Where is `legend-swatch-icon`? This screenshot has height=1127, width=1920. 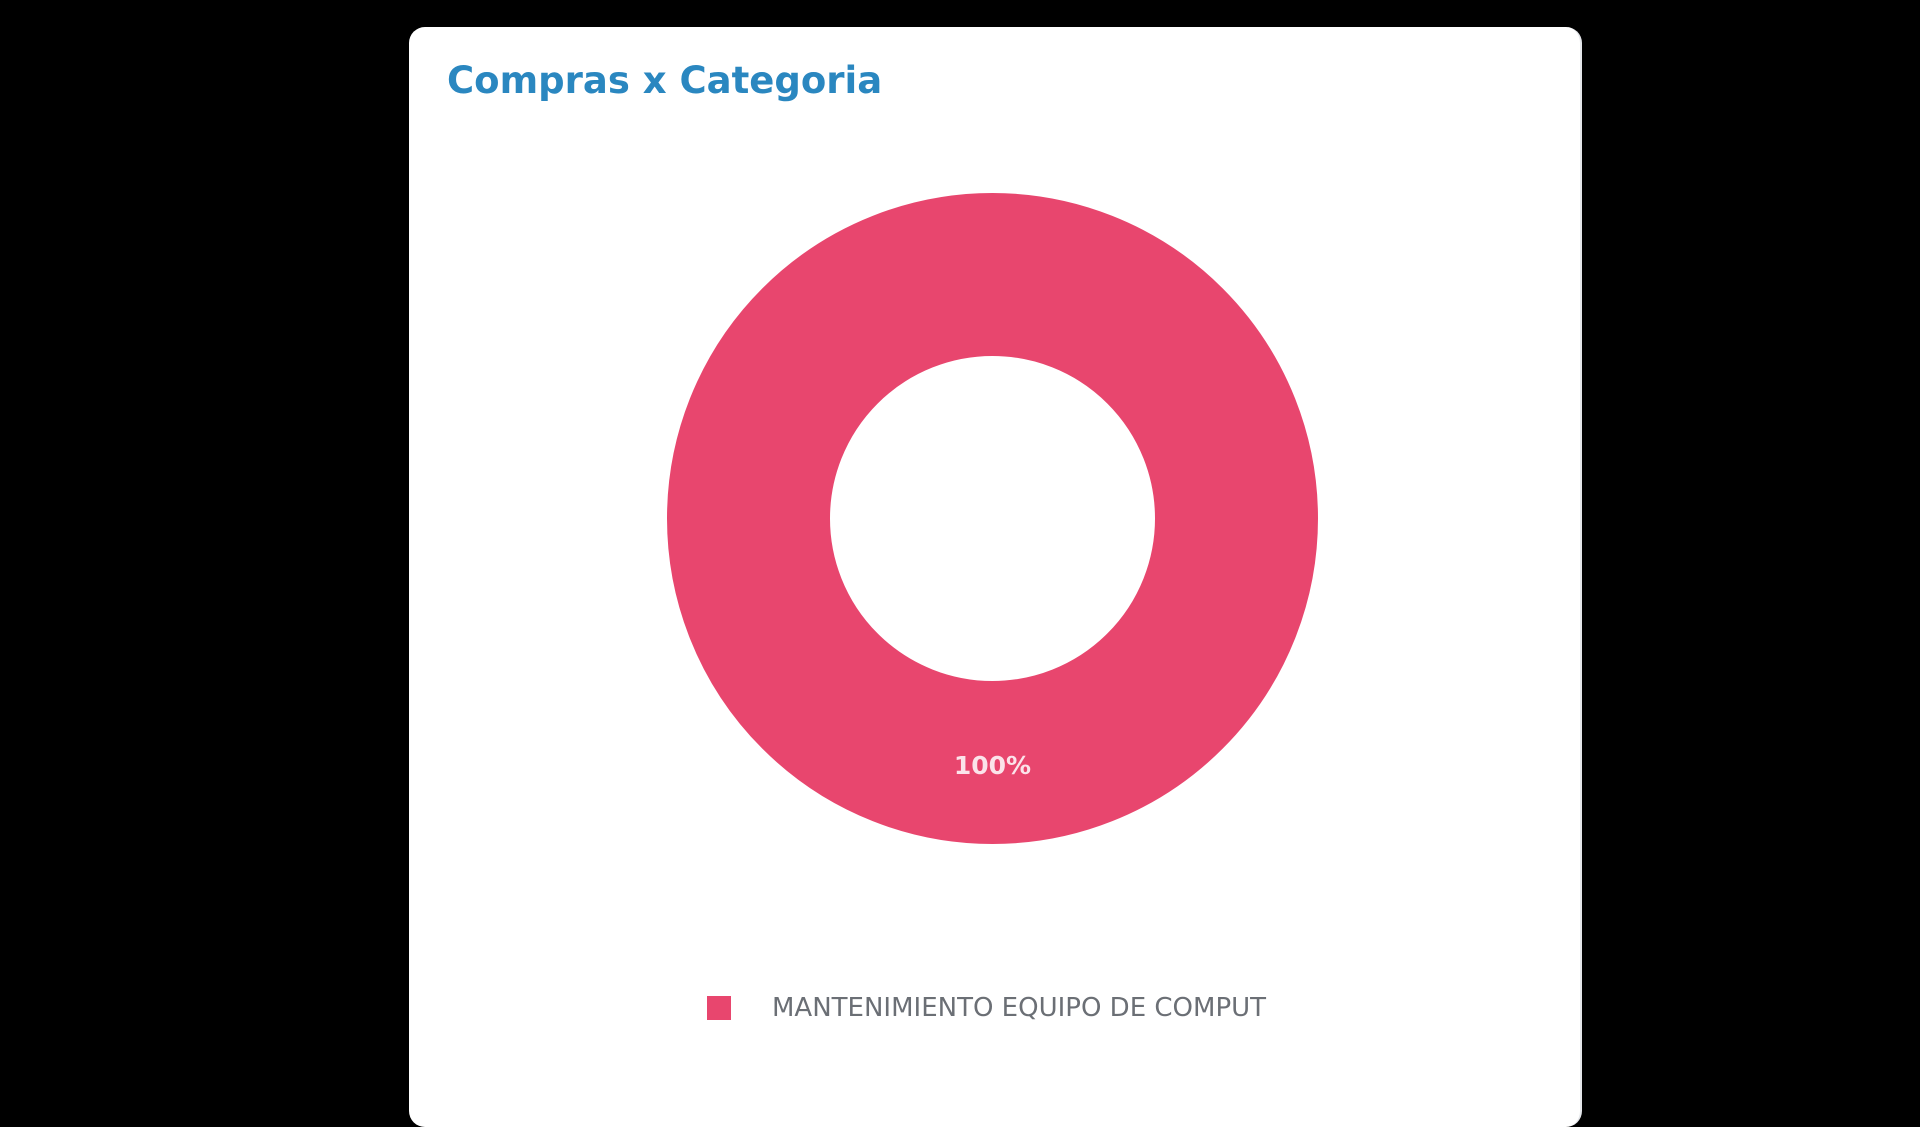
legend-swatch-icon is located at coordinates (719, 1008).